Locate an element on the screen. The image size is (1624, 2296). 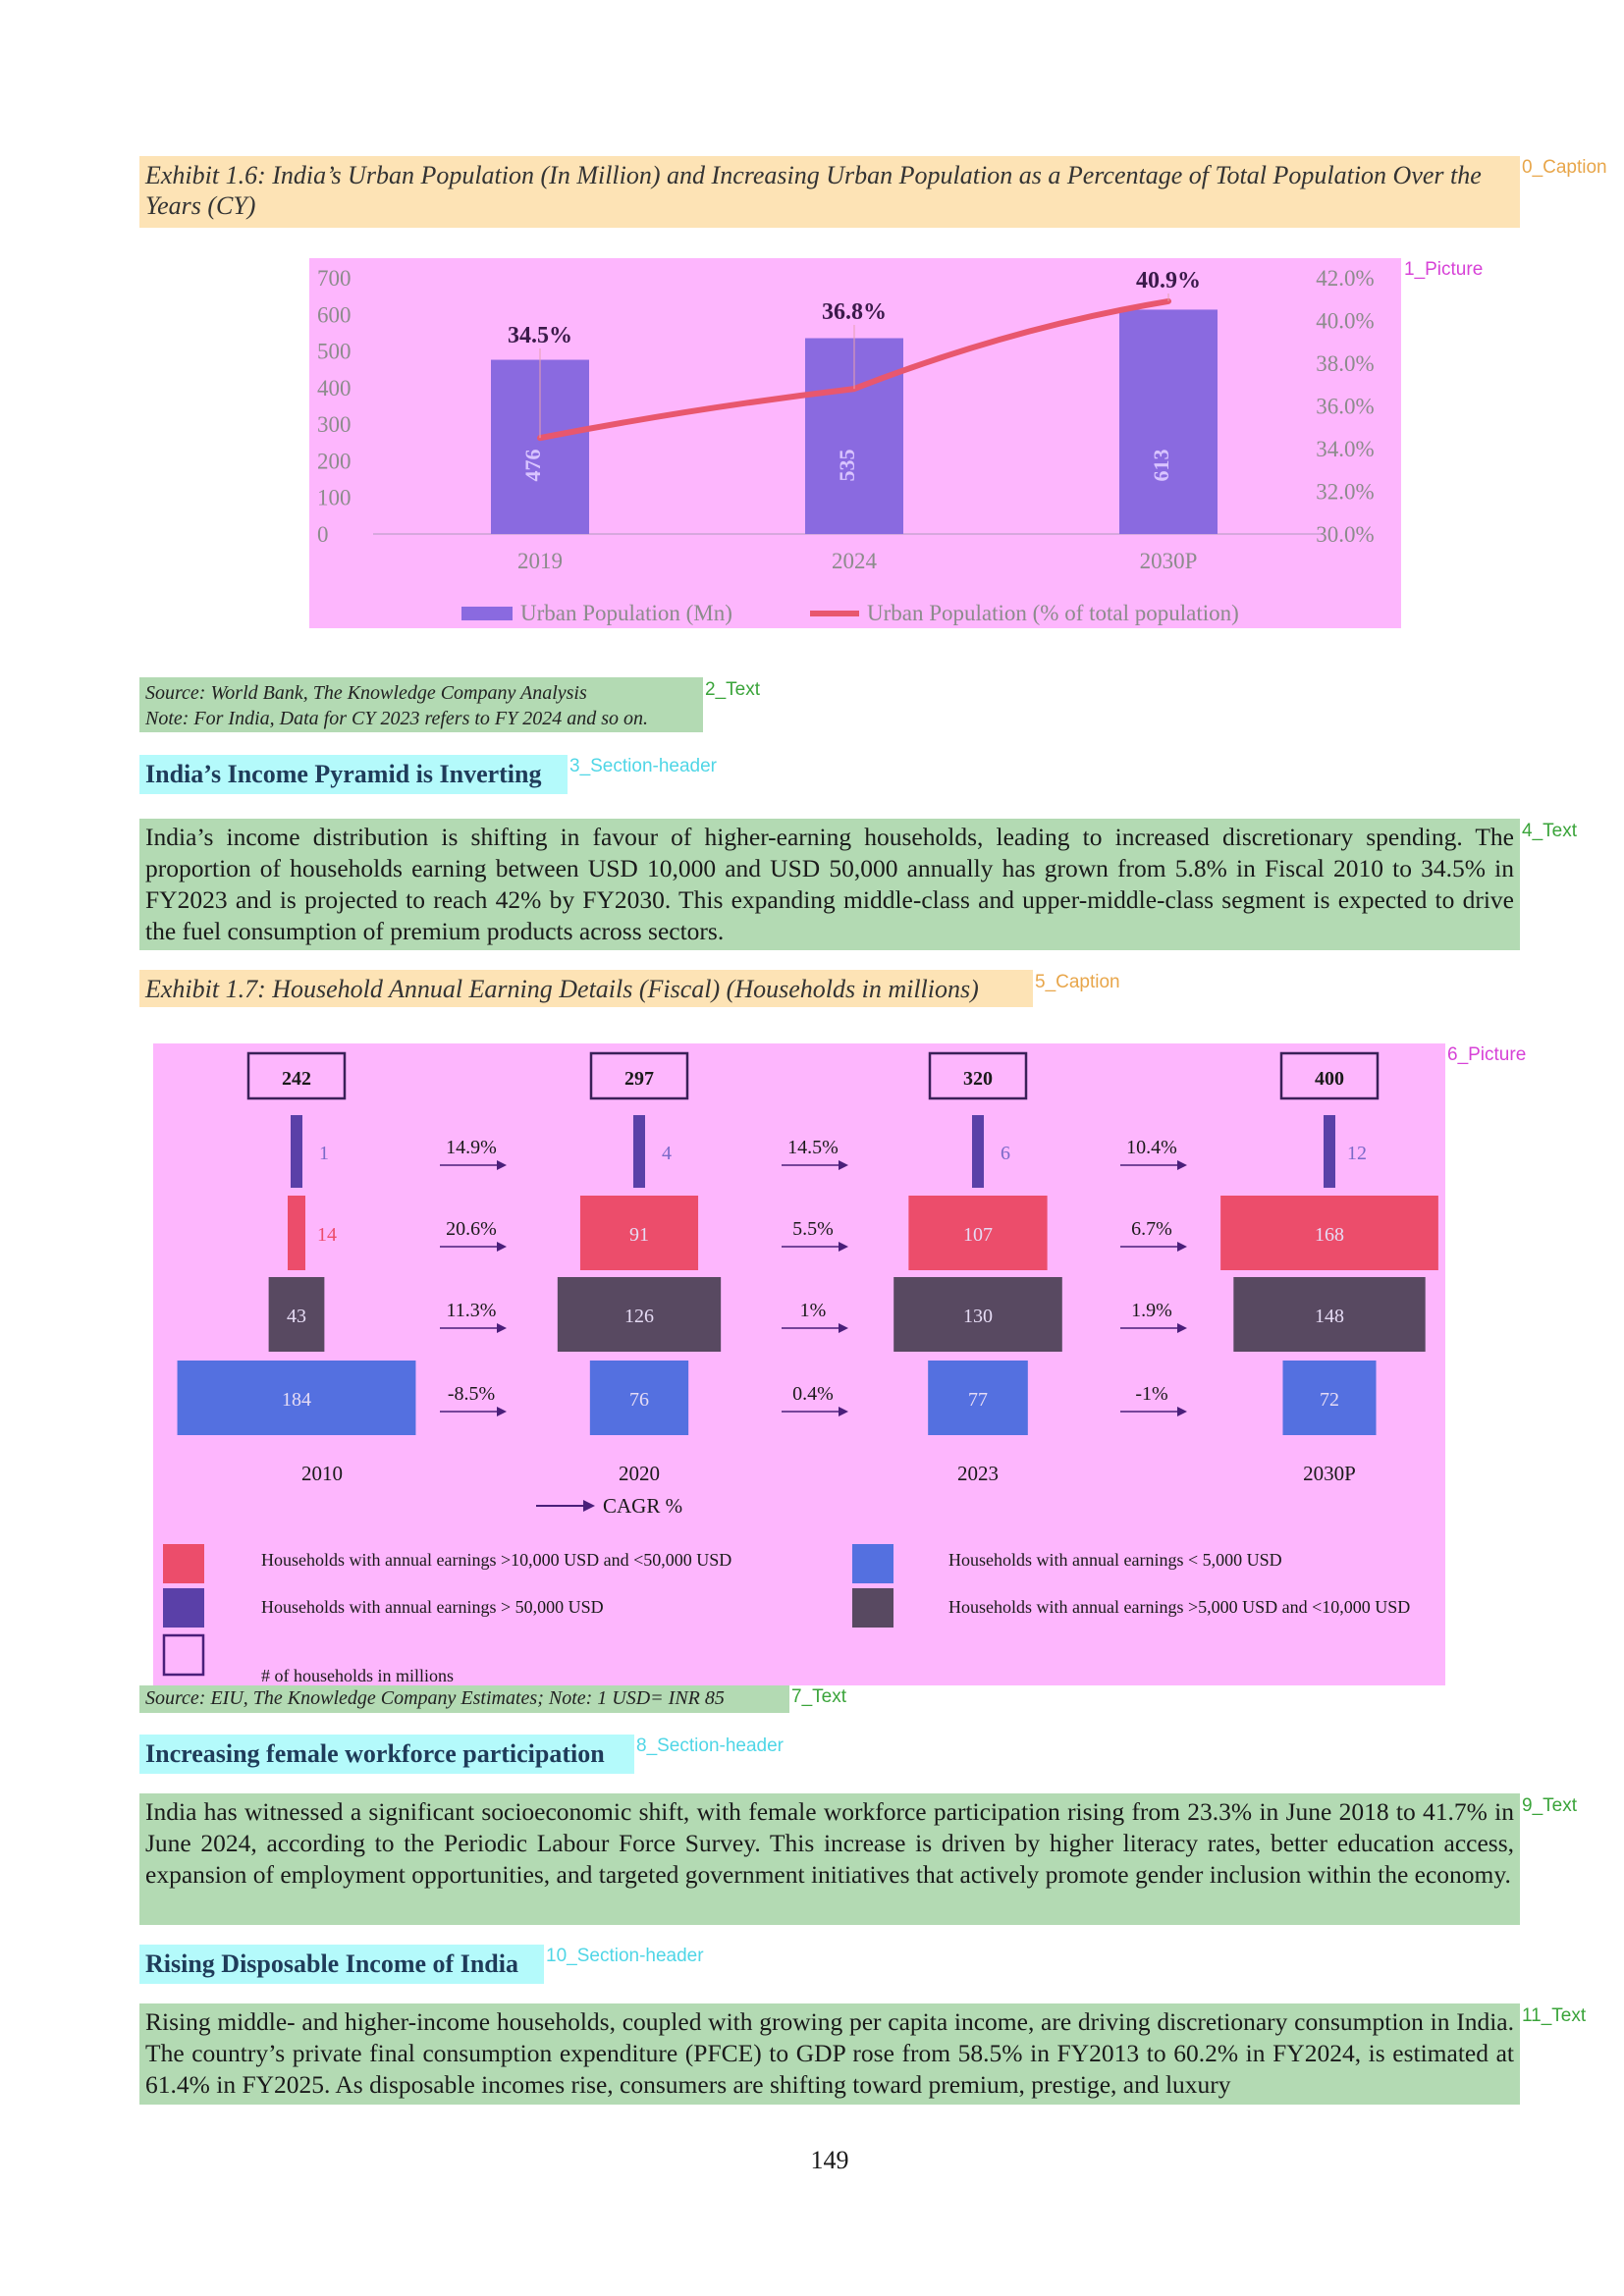
y-tick-label: 500 is located at coordinates (334, 352).